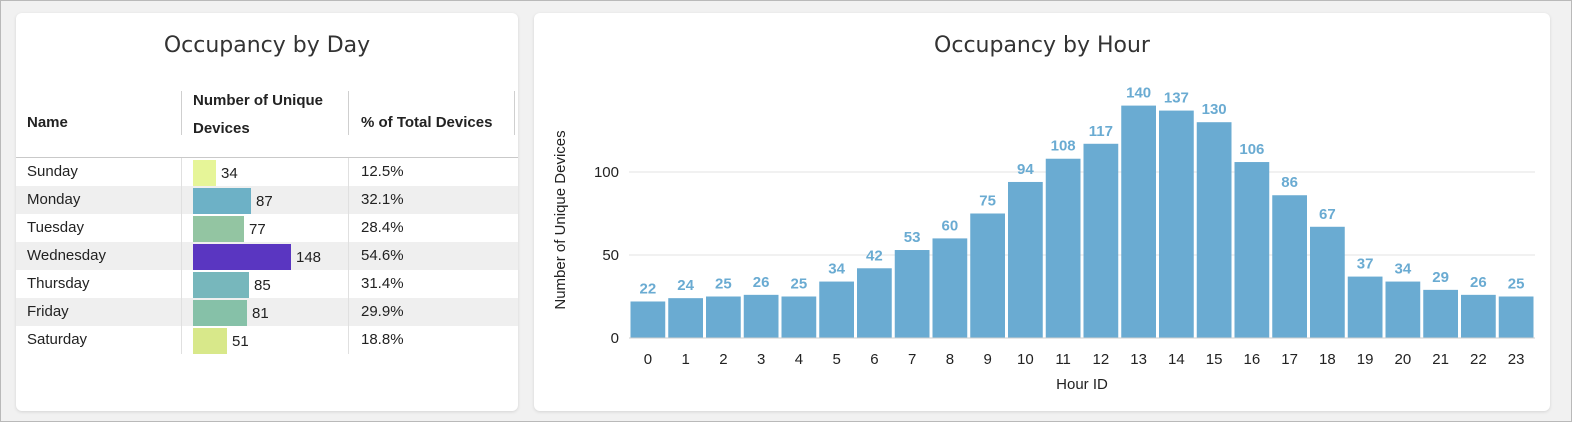 Image resolution: width=1572 pixels, height=422 pixels. What do you see at coordinates (267, 340) in the screenshot?
I see `table-row: Saturday 51 18.8%` at bounding box center [267, 340].